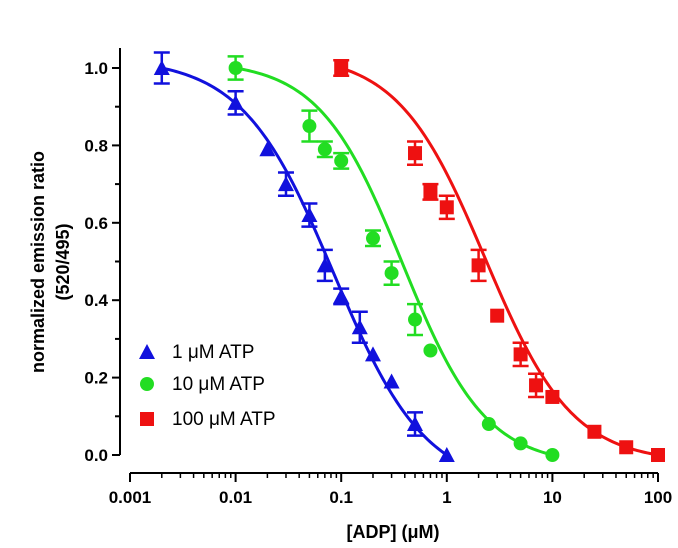 The image size is (678, 548). Describe the element at coordinates (96, 223) in the screenshot. I see `y-tick-label: 0.6` at that location.